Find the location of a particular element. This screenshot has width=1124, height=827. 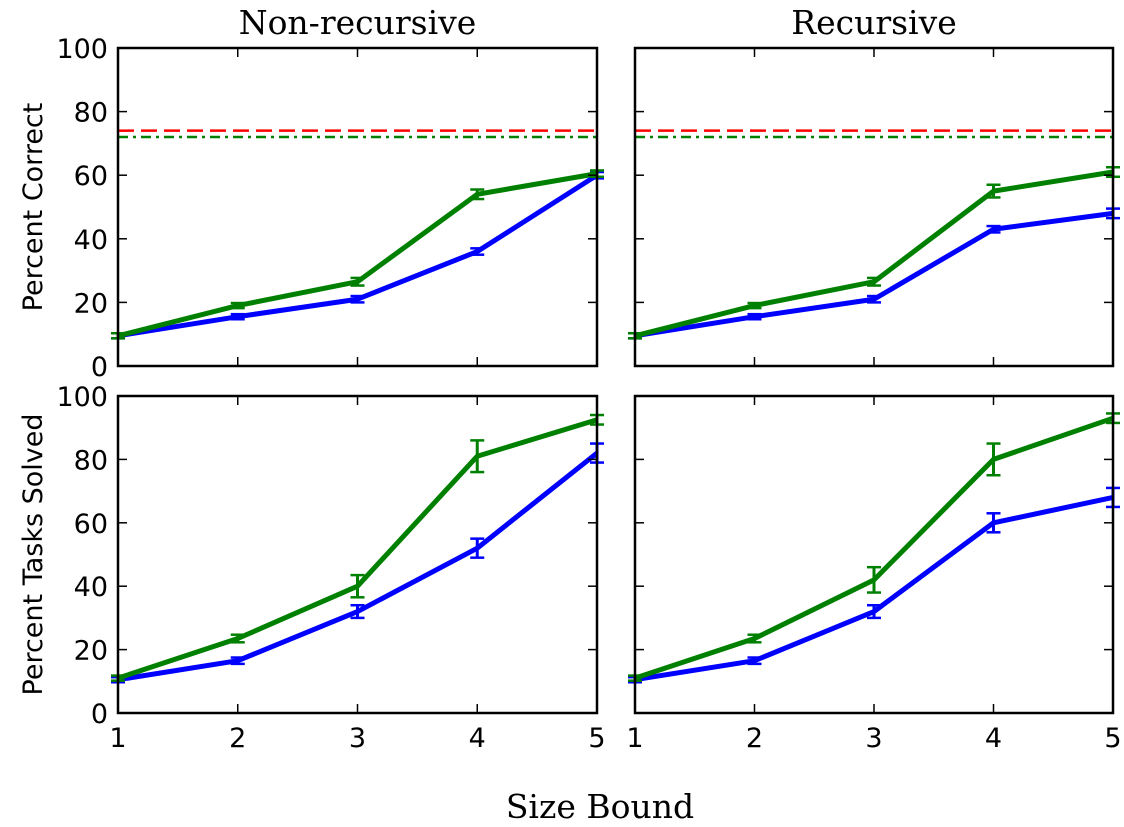

subplot-title: Non-recursive is located at coordinates (358, 22).